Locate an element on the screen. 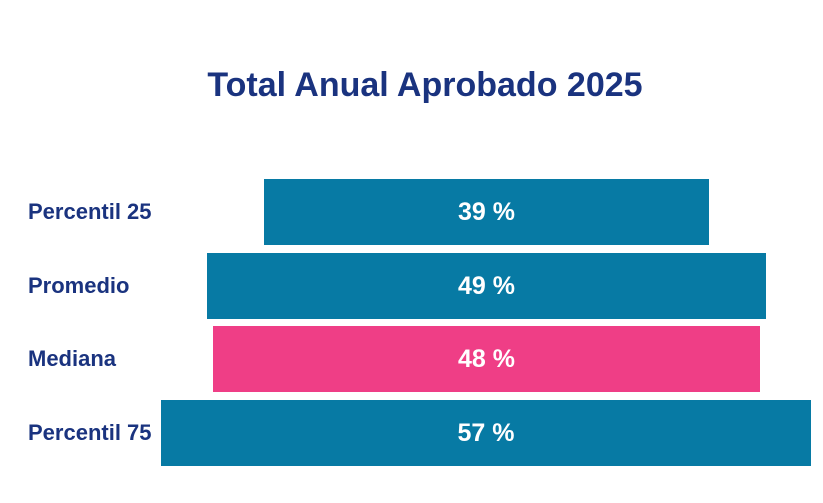  bar-row: Percentil 75 57 % is located at coordinates (411, 433).